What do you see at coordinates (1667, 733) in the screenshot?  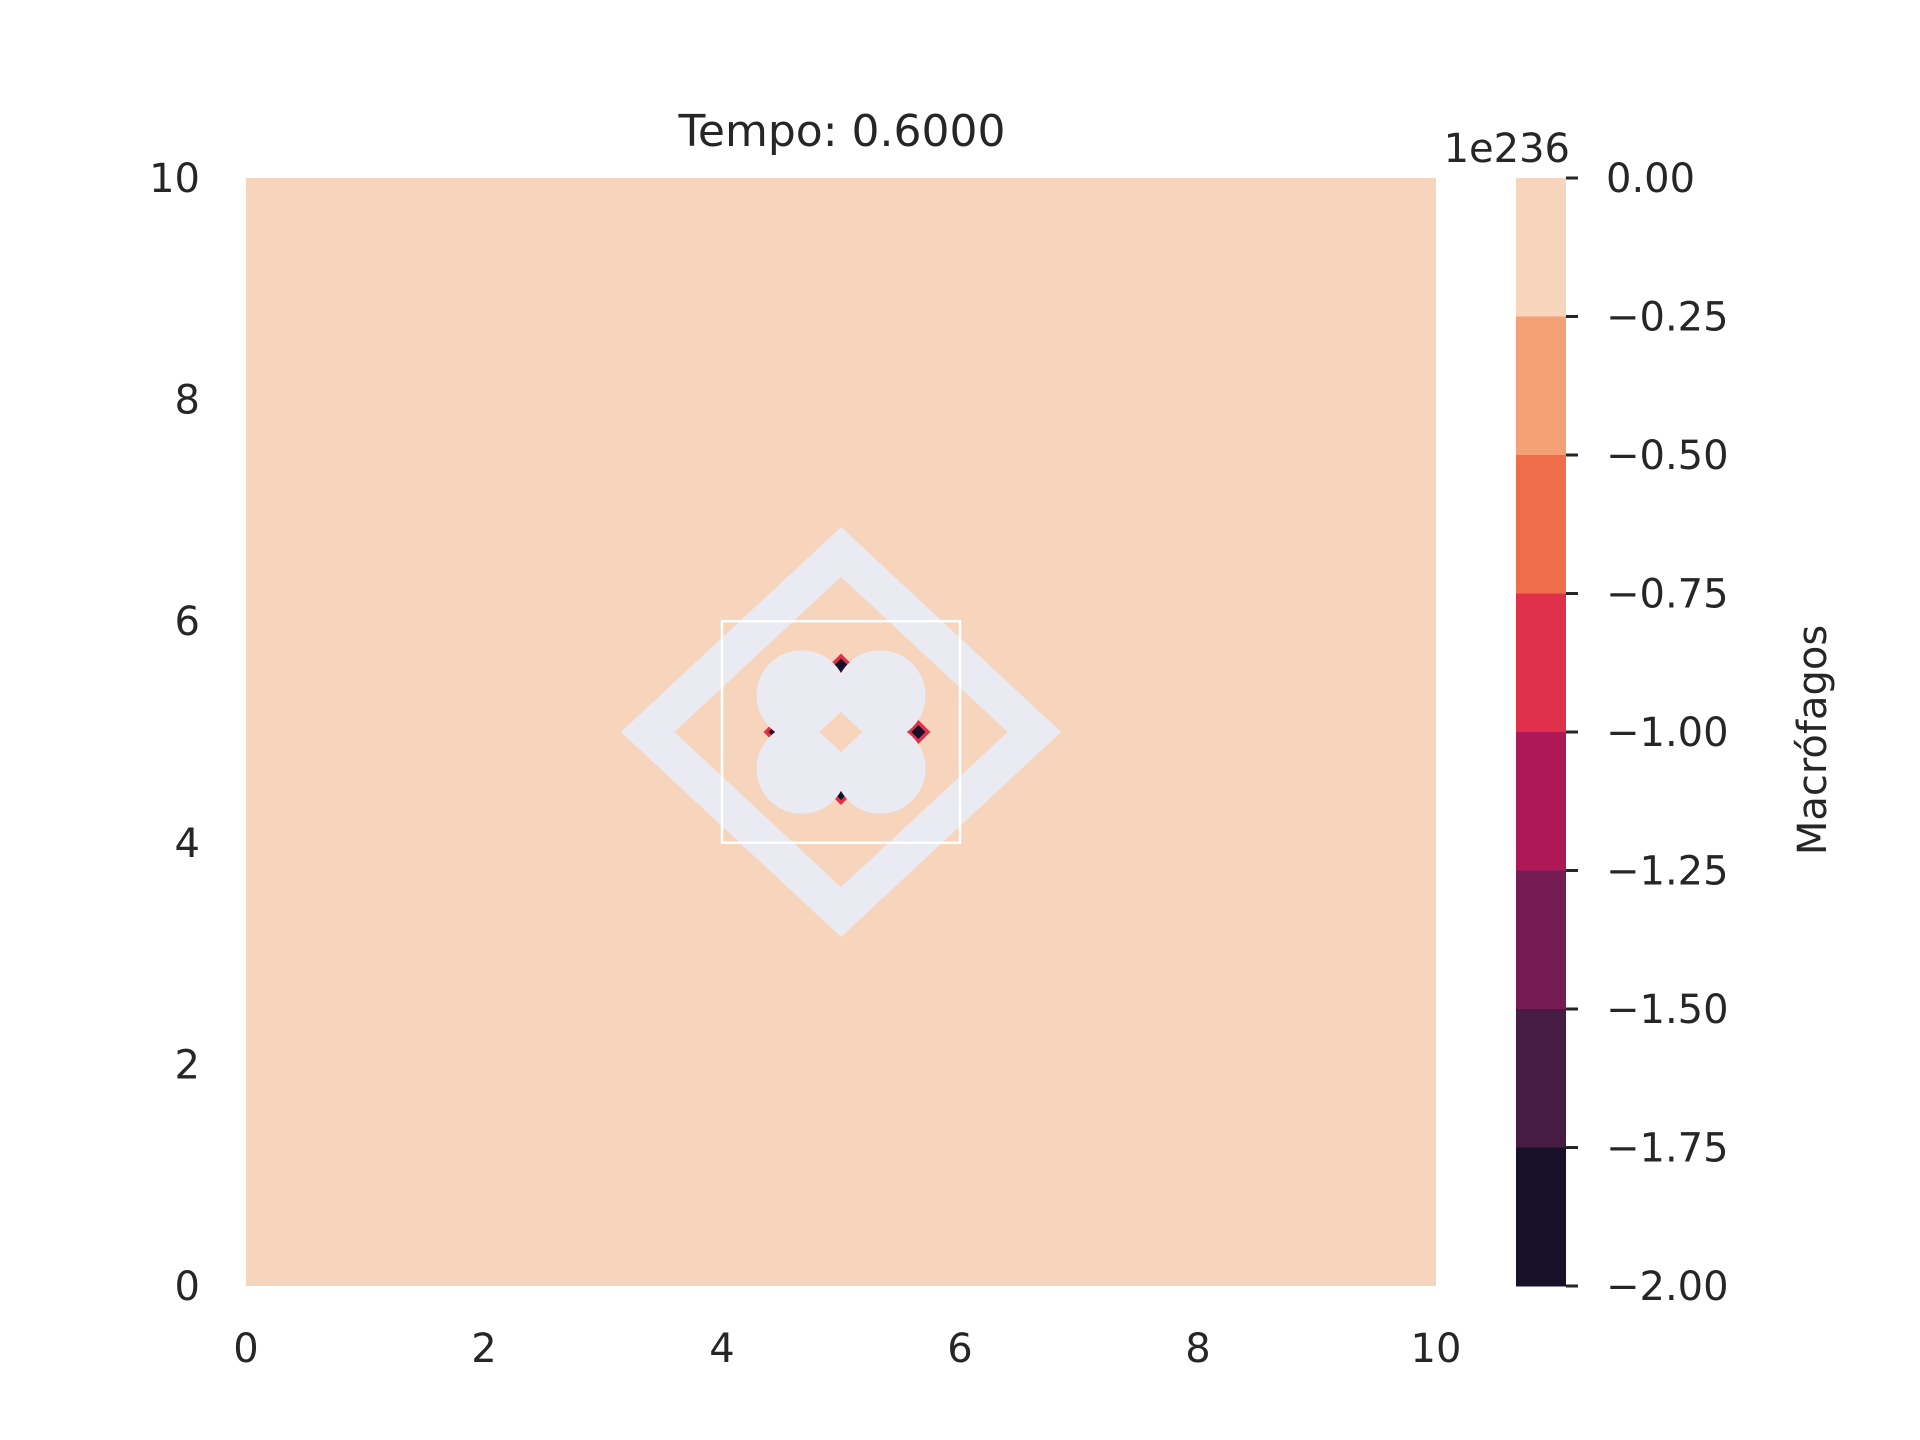 I see `colorbar-tick-label: −1.00` at bounding box center [1667, 733].